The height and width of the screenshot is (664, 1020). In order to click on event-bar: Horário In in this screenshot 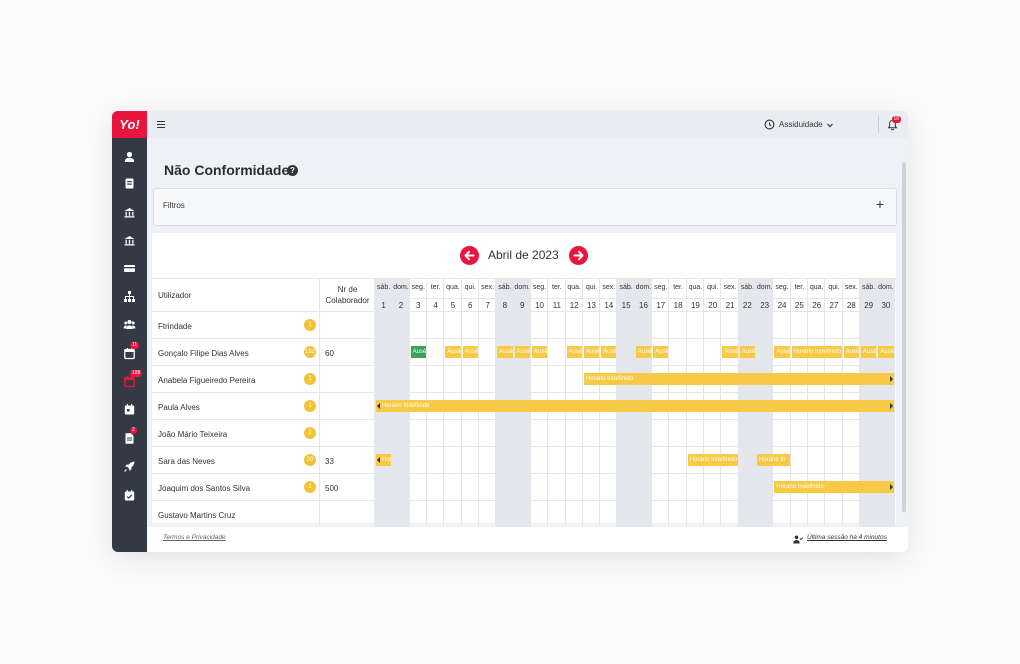, I will do `click(773, 460)`.